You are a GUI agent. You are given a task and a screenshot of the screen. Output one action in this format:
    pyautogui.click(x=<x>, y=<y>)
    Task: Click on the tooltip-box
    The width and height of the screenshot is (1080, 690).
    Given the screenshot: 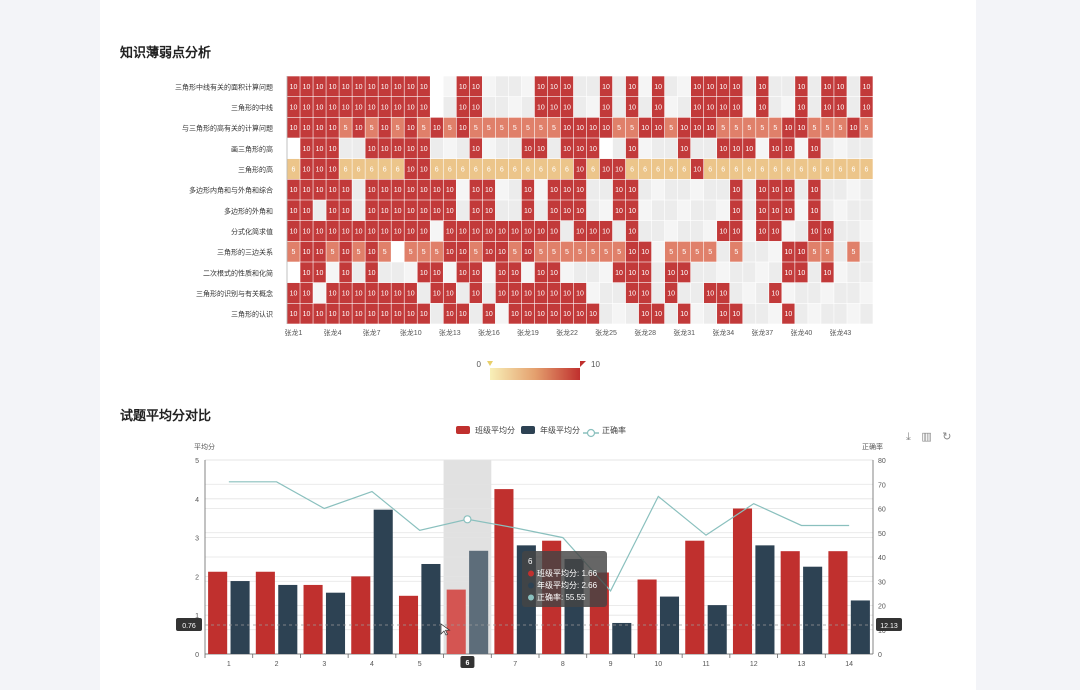 What is the action you would take?
    pyautogui.click(x=564, y=579)
    